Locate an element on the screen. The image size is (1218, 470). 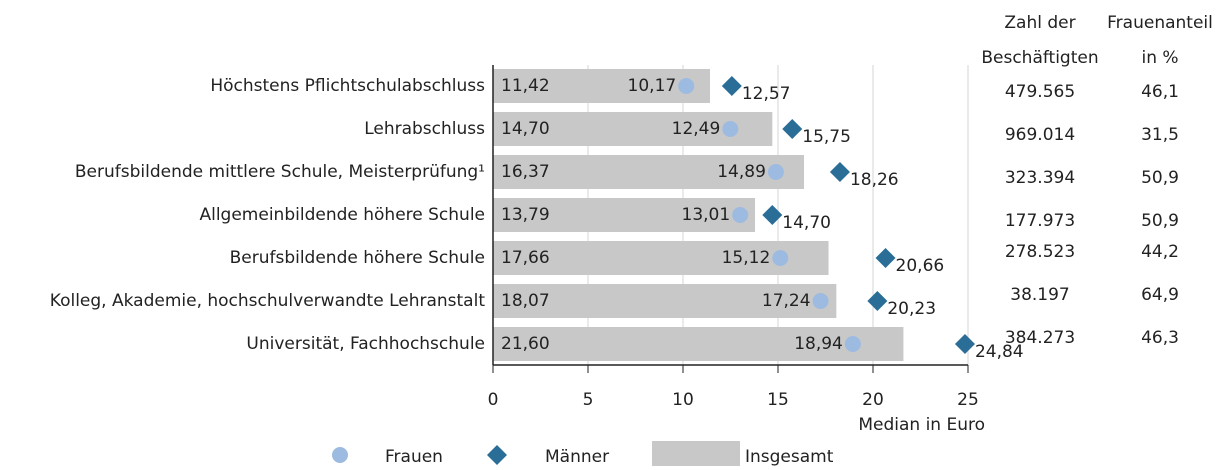
category-label: Berufsbildende höhere Schule is located at coordinates (357, 258).